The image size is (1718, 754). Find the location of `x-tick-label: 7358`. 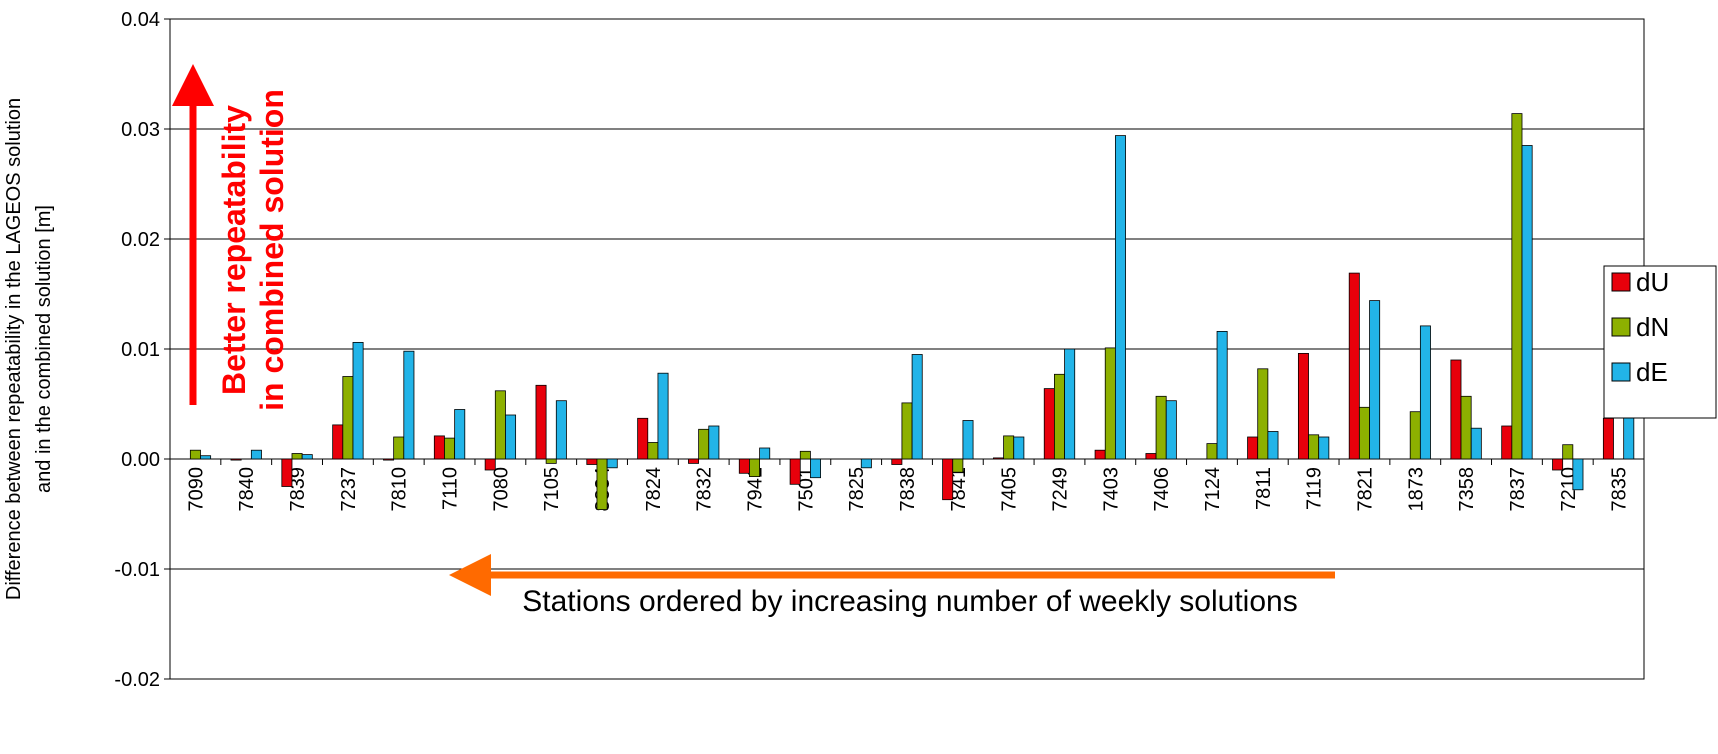

x-tick-label: 7358 is located at coordinates (1467, 489).